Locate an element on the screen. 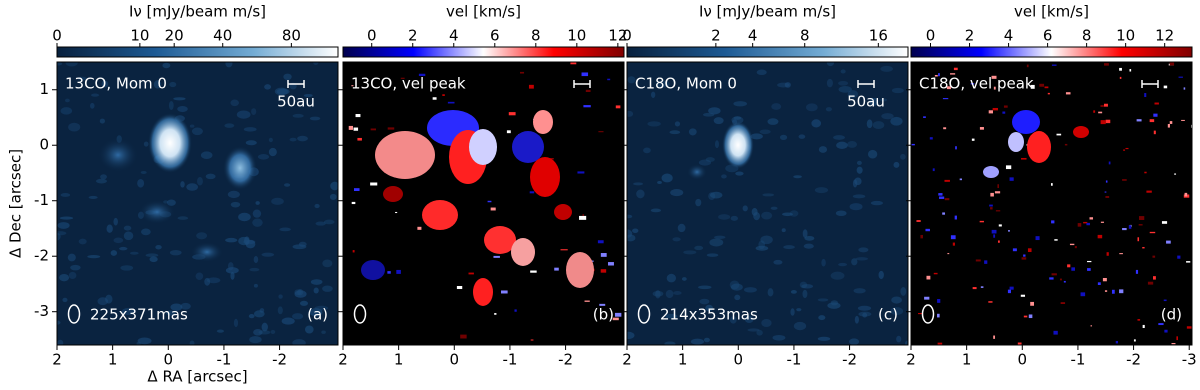 The height and width of the screenshot is (390, 1200). x-tick-label: -1 is located at coordinates (793, 360).